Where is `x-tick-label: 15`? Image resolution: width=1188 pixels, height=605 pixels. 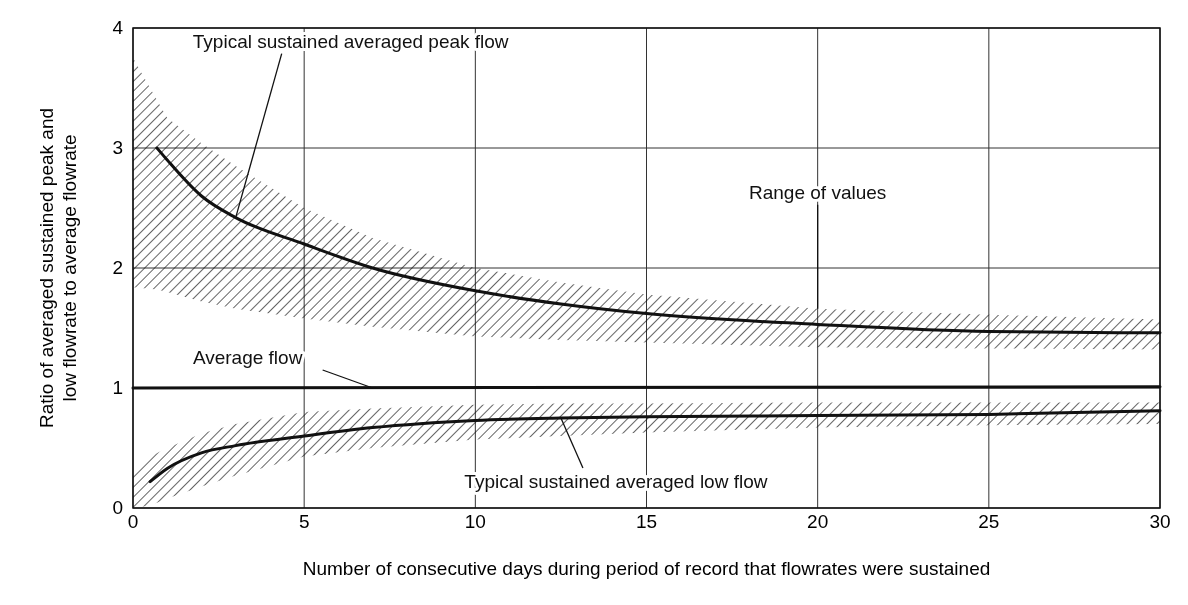 x-tick-label: 15 is located at coordinates (646, 521).